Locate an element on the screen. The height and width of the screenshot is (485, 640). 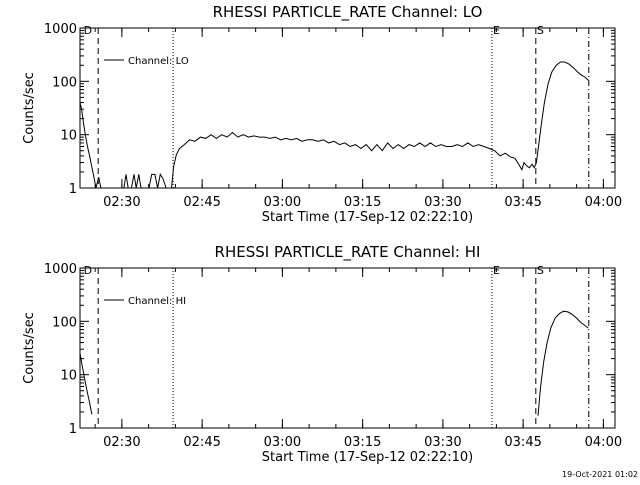
legend-label: Channel: HI is located at coordinates (157, 301).